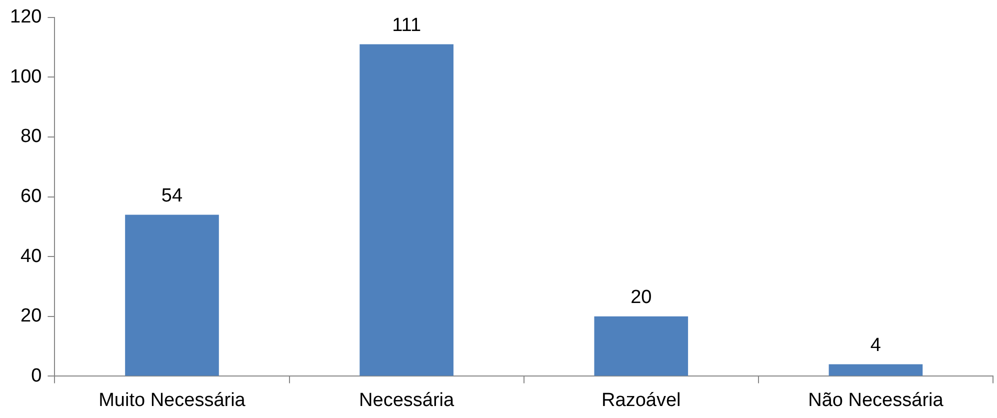 This screenshot has height=418, width=997. I want to click on x-tick-label: Não Necessária, so click(876, 400).